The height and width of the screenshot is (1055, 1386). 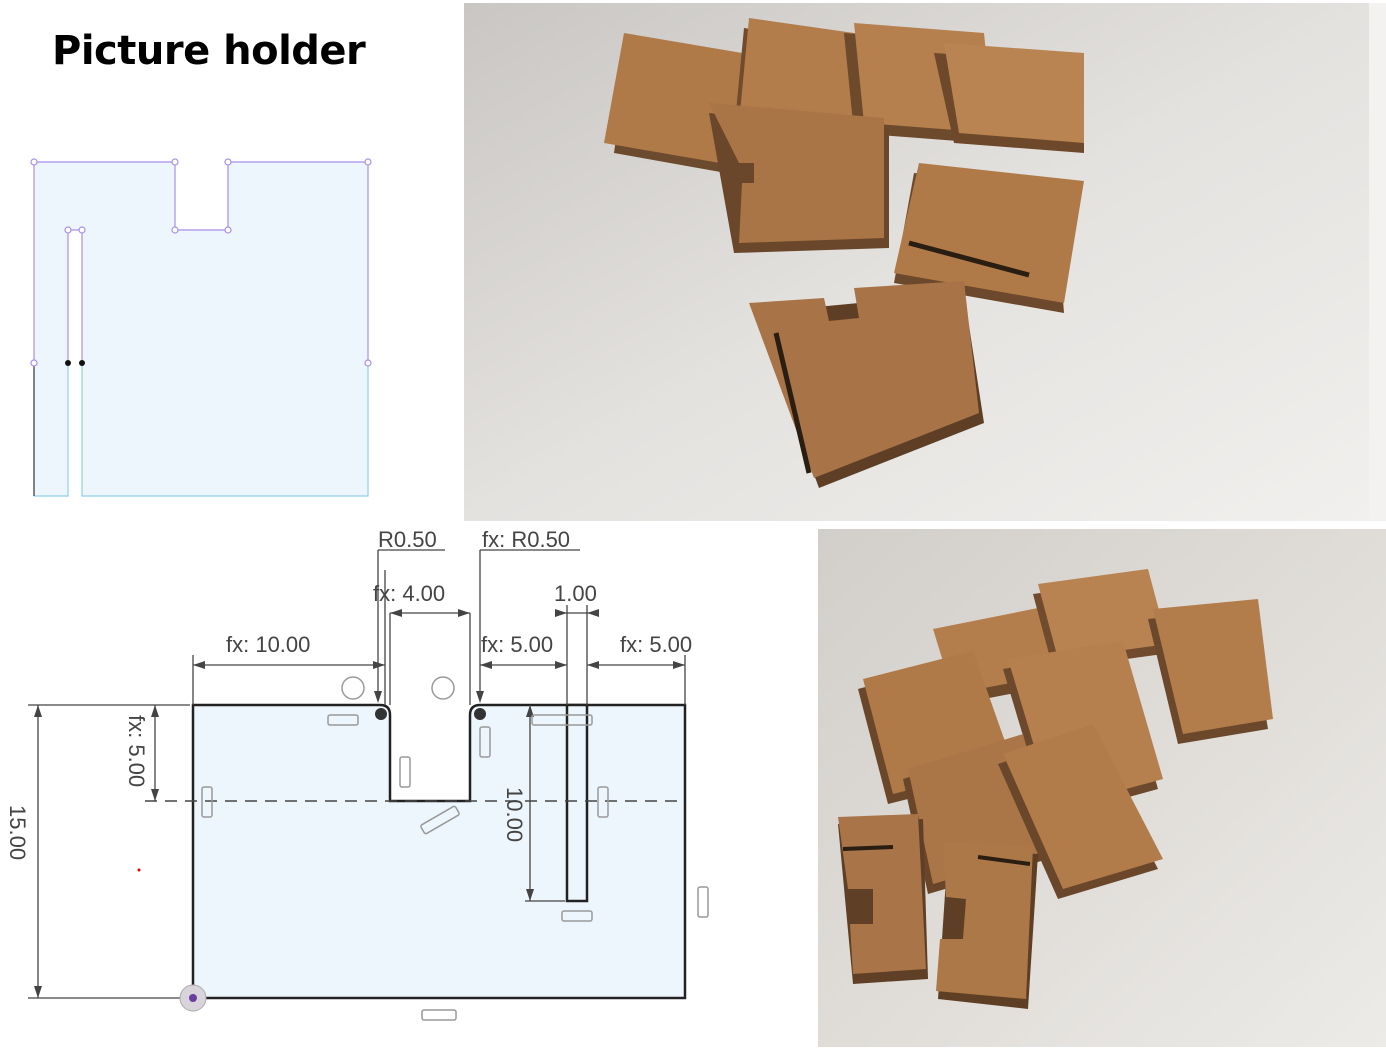 What do you see at coordinates (517, 644) in the screenshot?
I see `dim-middle-offset: fx: 5.00` at bounding box center [517, 644].